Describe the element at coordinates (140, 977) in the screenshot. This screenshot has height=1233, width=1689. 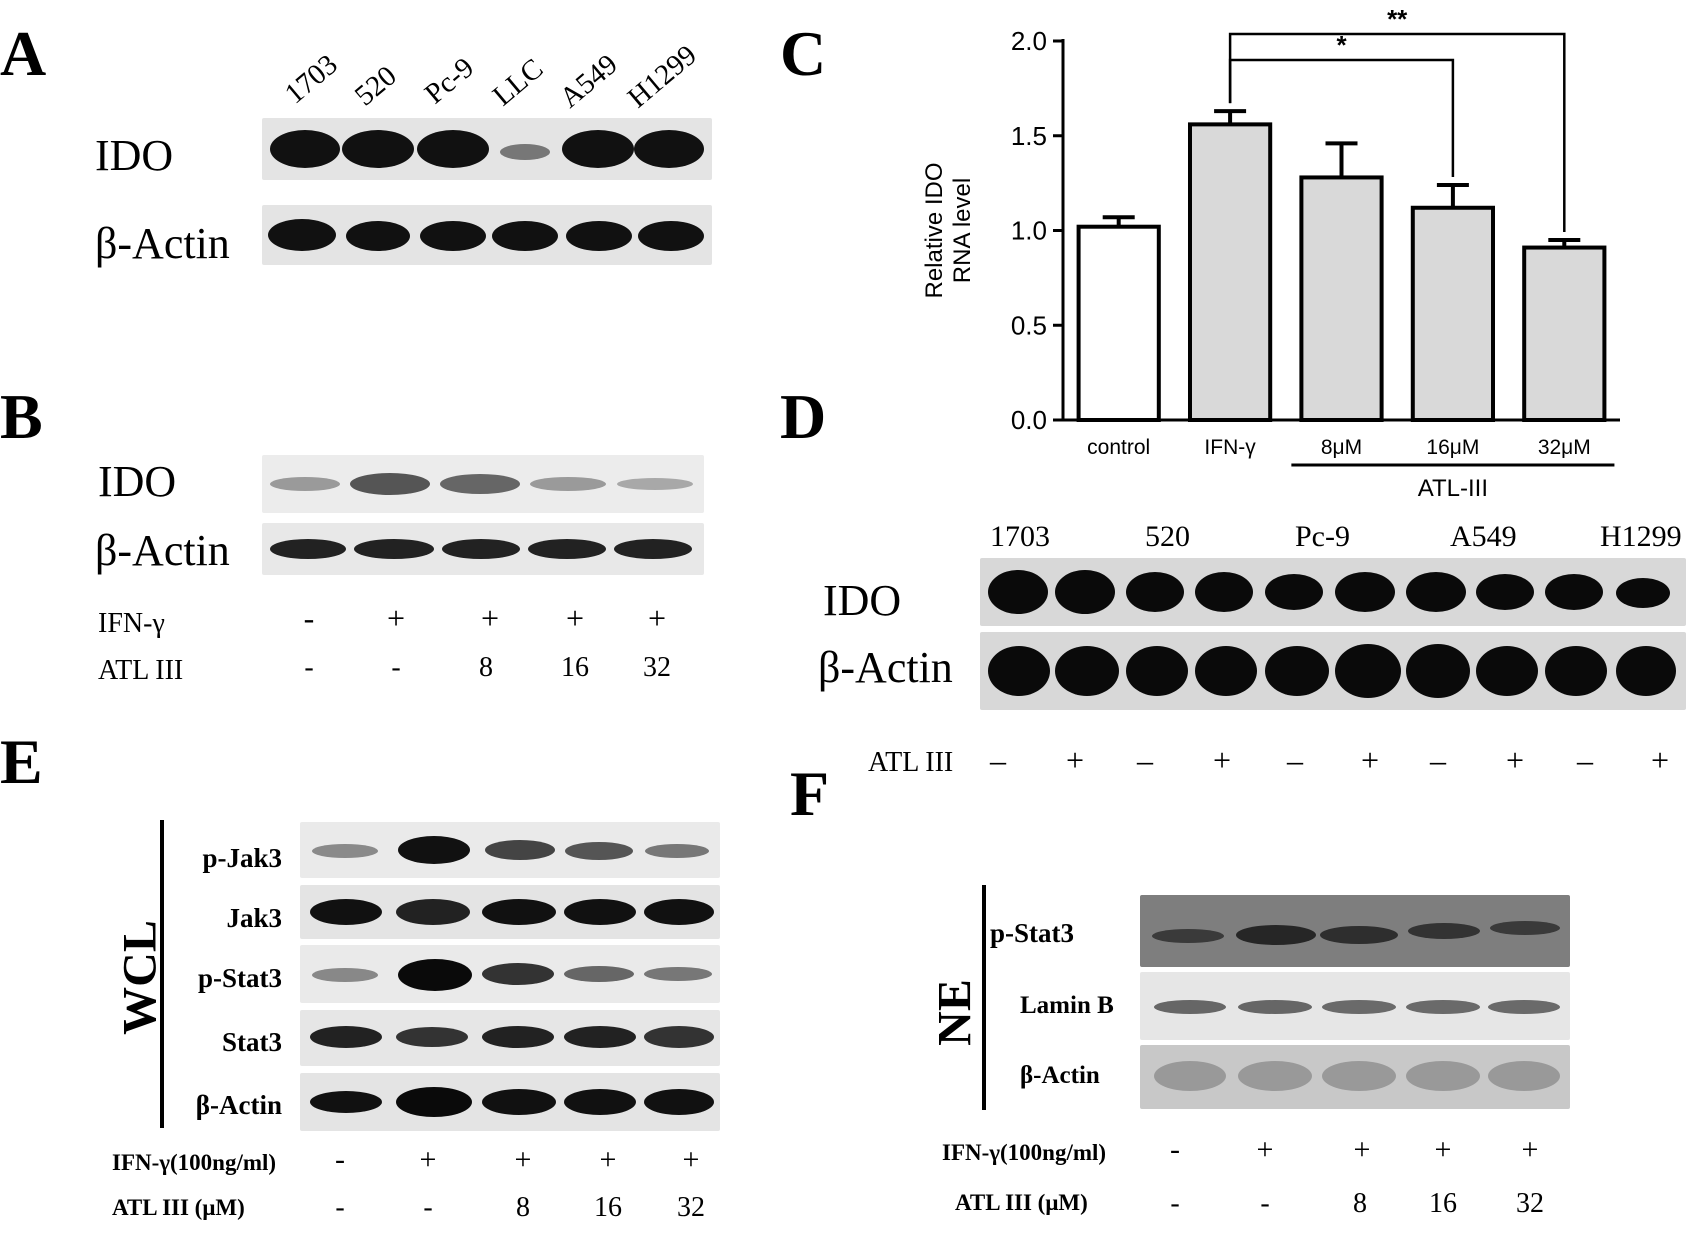
I see `group-label: WCL` at that location.